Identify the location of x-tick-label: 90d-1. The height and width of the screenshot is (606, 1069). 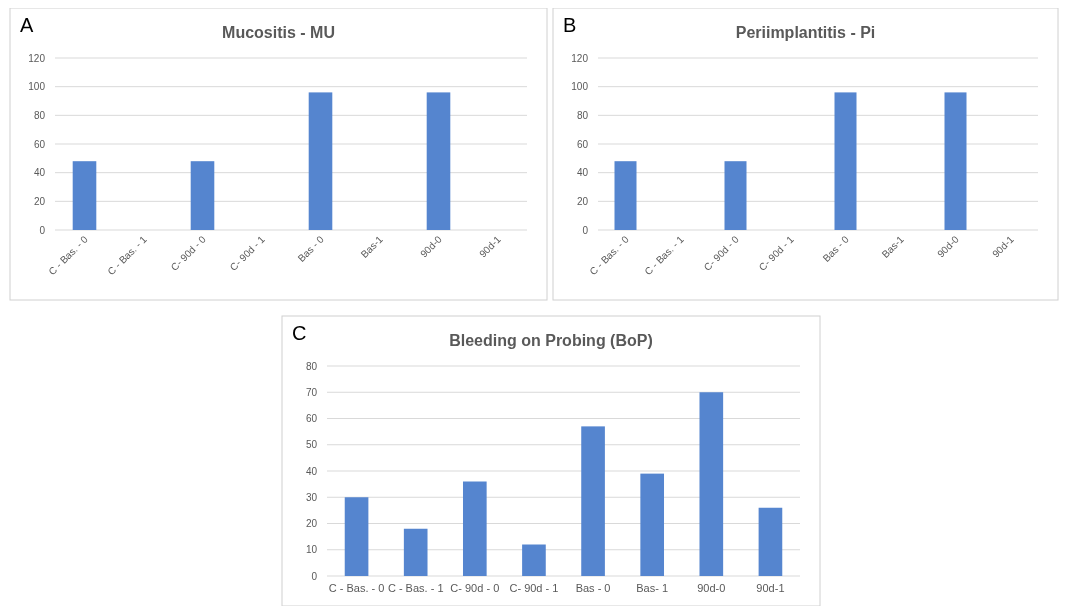
(770, 588).